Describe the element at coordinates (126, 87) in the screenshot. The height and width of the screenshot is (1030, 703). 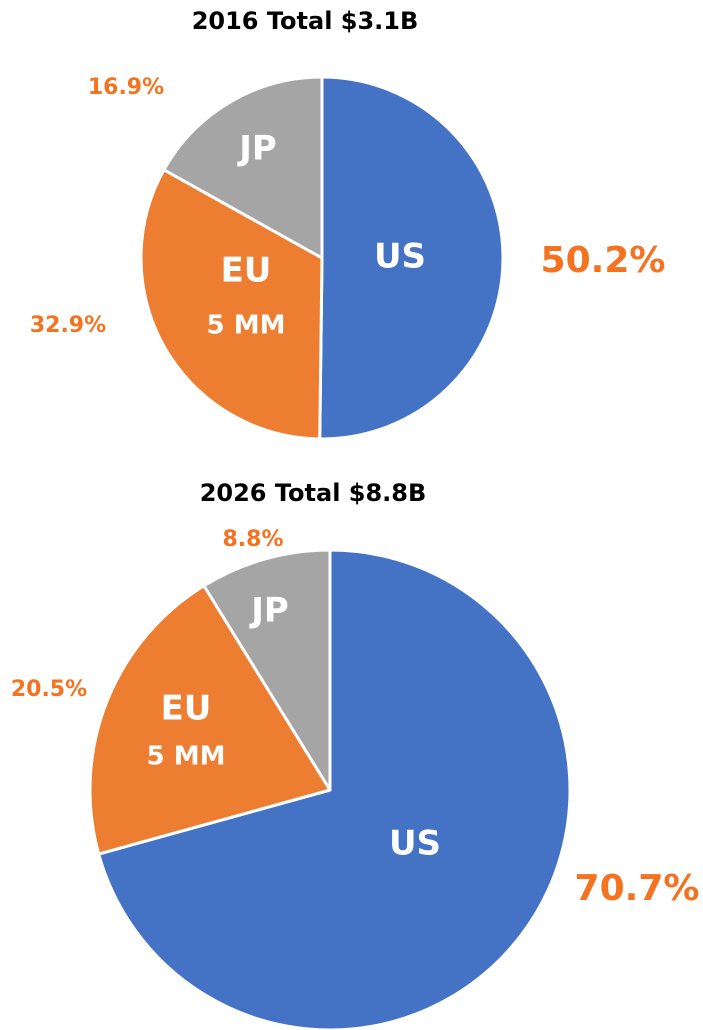
I see `percent-label: 16.9%` at that location.